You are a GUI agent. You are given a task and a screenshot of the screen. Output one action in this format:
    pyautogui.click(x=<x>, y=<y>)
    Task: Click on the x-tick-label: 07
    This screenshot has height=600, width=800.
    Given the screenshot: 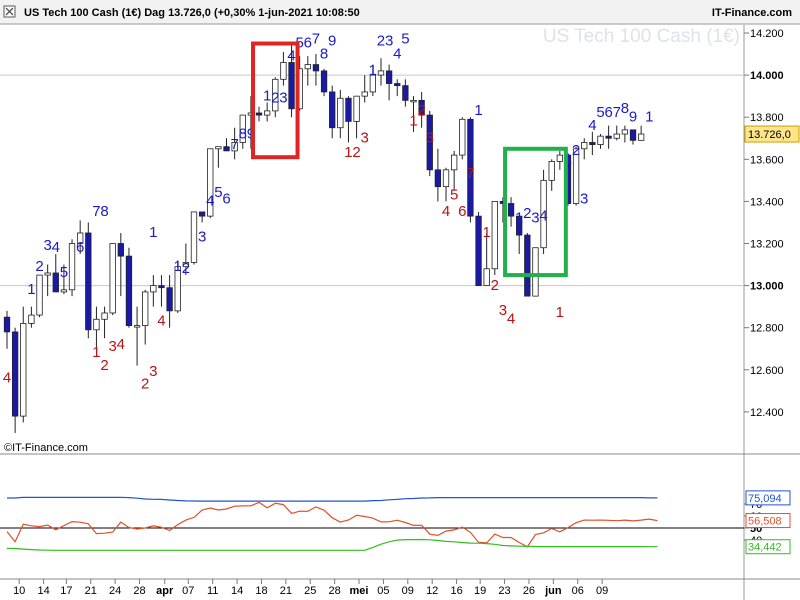 What is the action you would take?
    pyautogui.click(x=188, y=591)
    